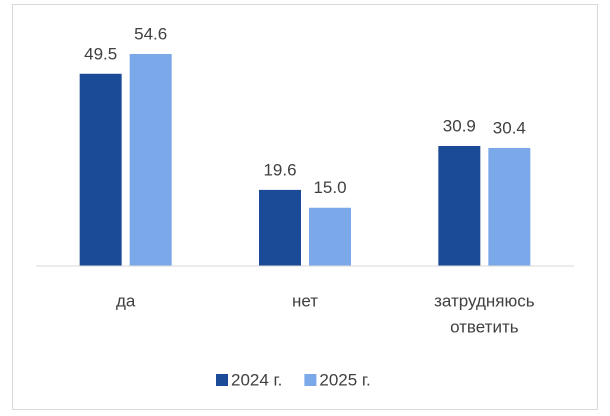  Describe the element at coordinates (126, 300) in the screenshot. I see `x-tick-label: да` at that location.